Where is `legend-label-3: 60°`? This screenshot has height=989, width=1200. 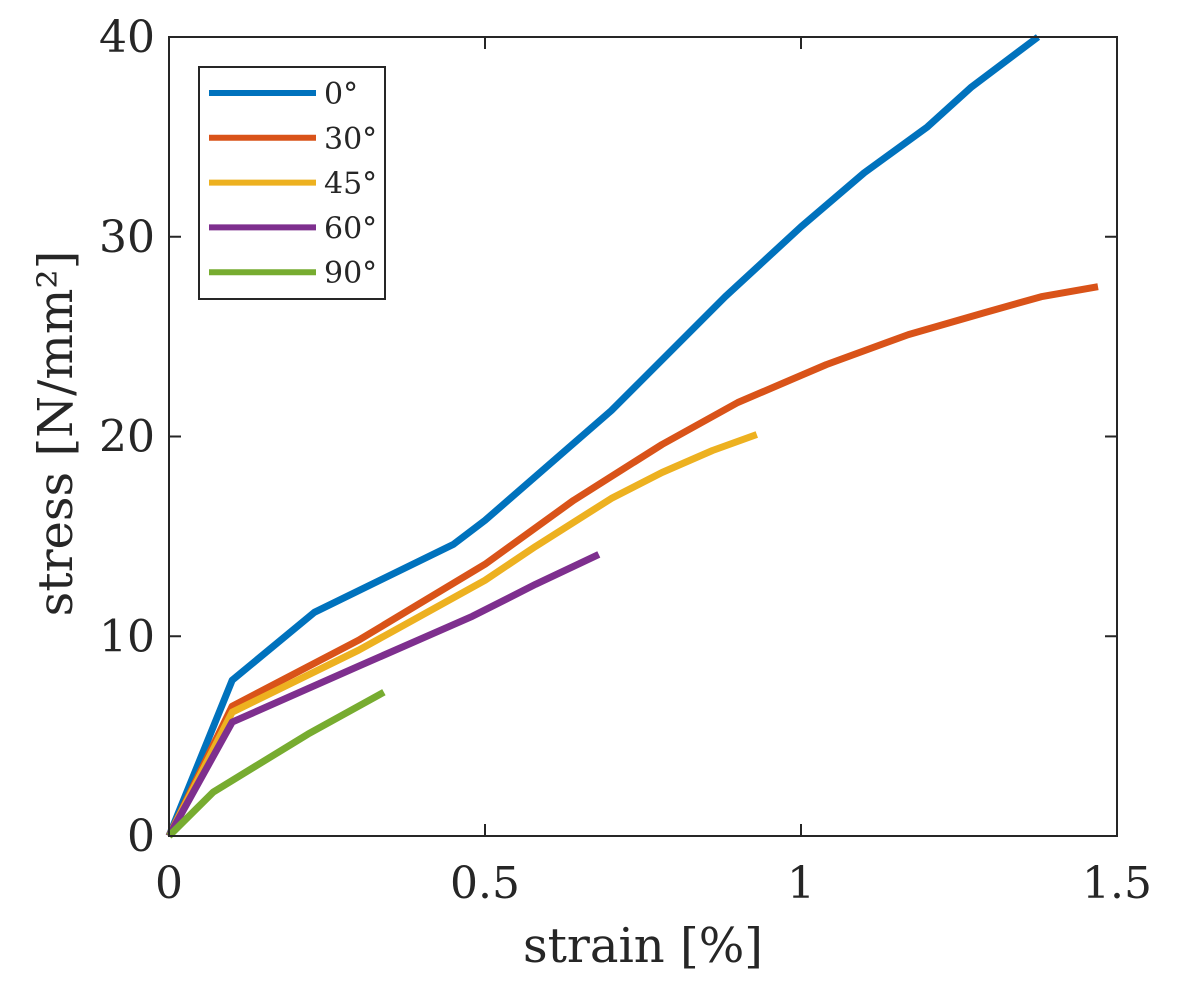
legend-label-3: 60° is located at coordinates (350, 228).